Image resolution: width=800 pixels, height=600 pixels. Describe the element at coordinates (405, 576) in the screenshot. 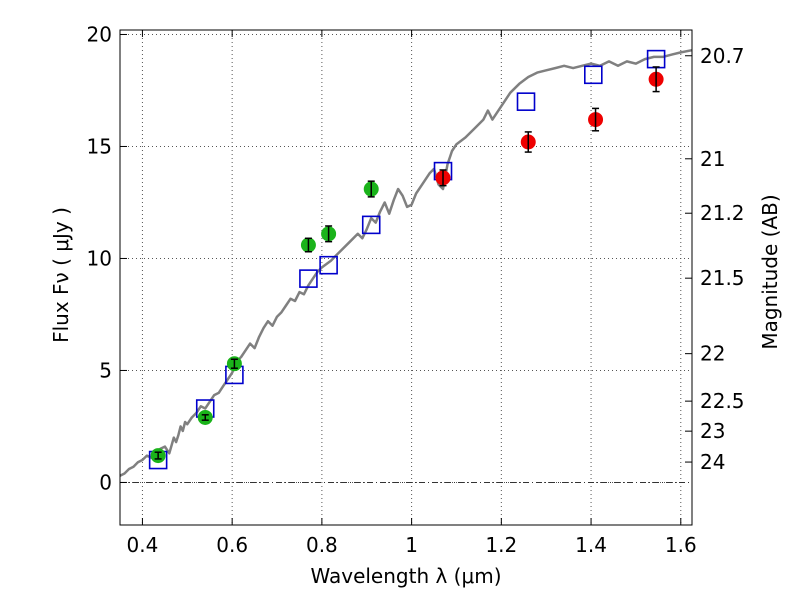

I see `x-axis-title: Wavelength λ (μm)` at that location.